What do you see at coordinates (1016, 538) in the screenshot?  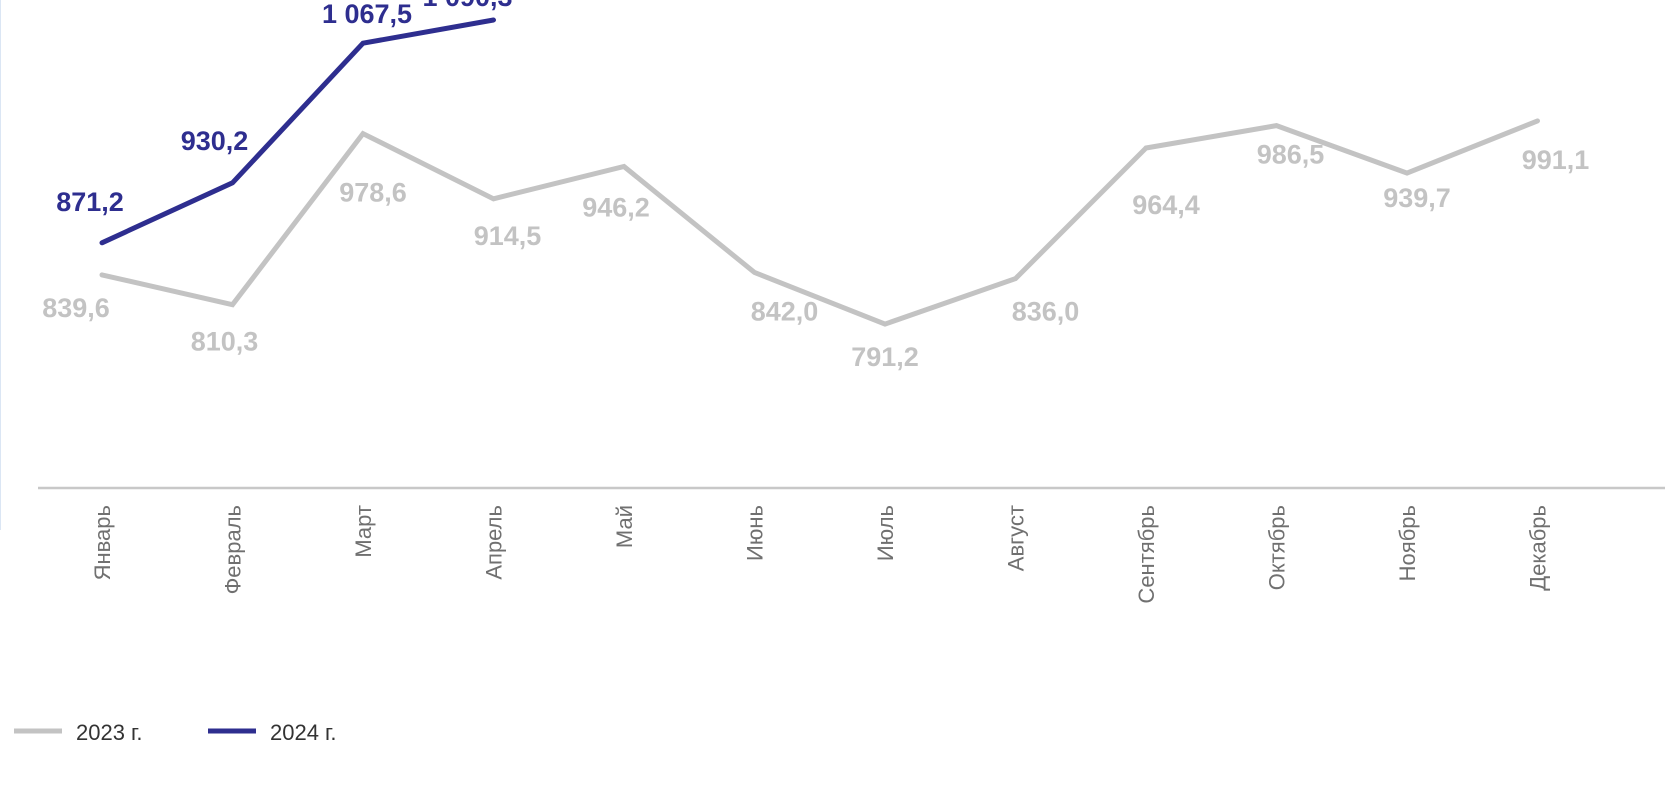 I see `x-tick-label: Август` at bounding box center [1016, 538].